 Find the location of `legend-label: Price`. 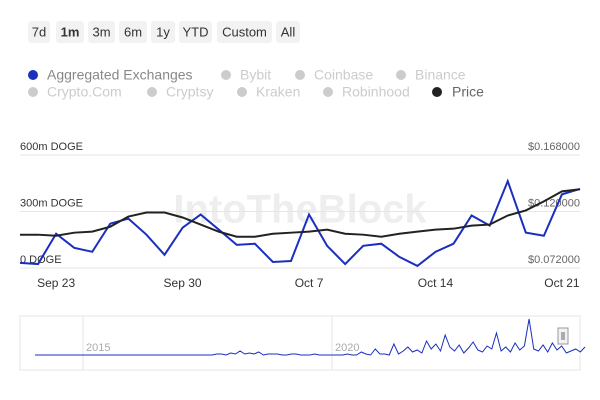

legend-label: Price is located at coordinates (468, 92).